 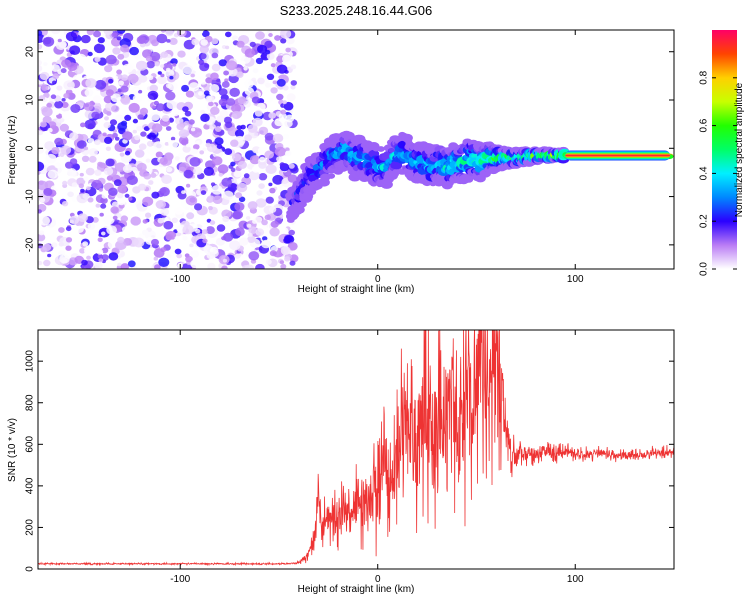 I want to click on chart-title: S233.2025.248.16.44.G06, so click(x=356, y=10).